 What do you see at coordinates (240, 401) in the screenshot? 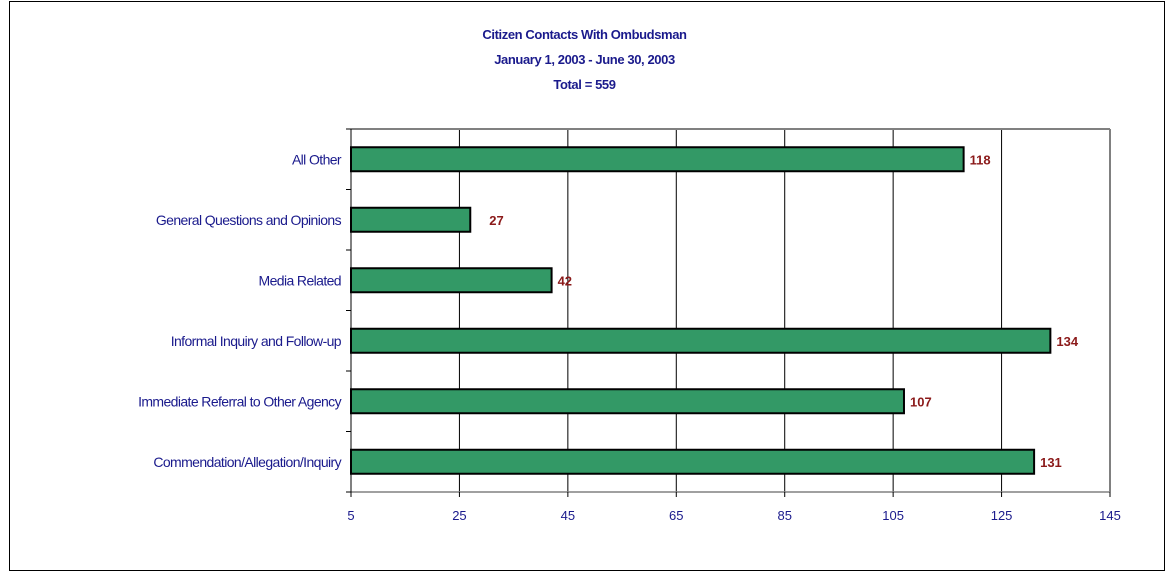
I see `category-label: Immediate Referral to Other Agency` at bounding box center [240, 401].